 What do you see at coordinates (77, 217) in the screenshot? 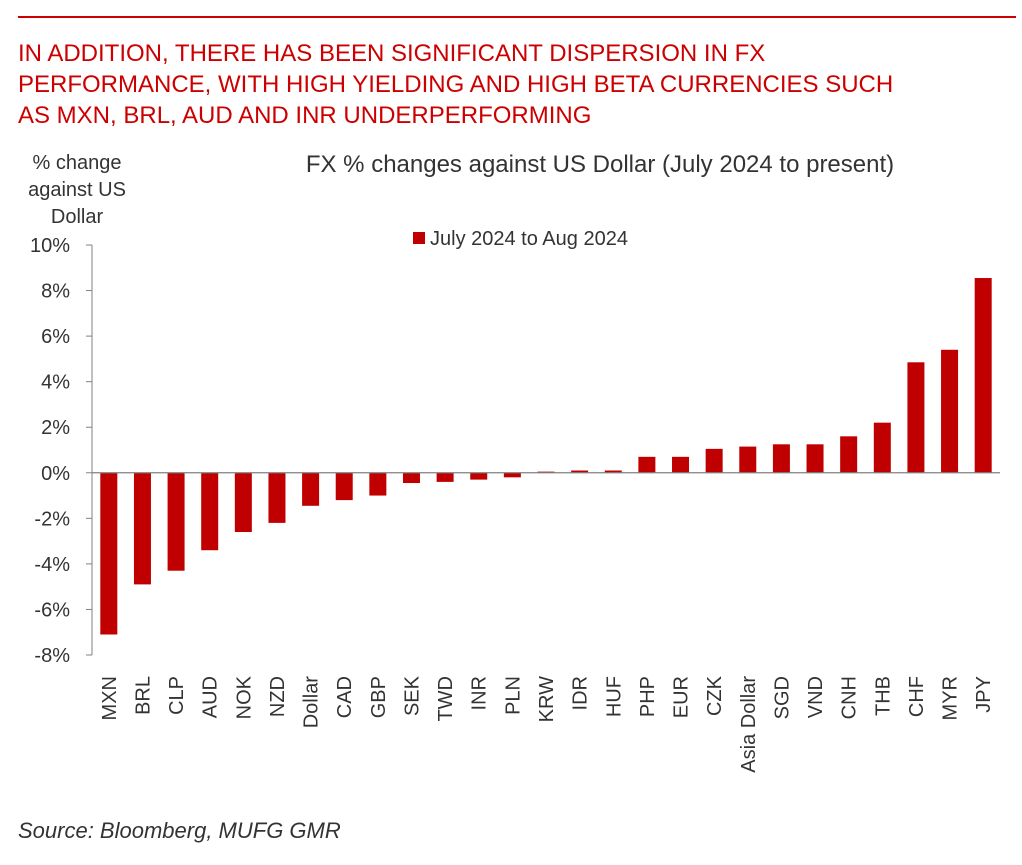
I see `y-axis-title-line: Dollar` at bounding box center [77, 217].